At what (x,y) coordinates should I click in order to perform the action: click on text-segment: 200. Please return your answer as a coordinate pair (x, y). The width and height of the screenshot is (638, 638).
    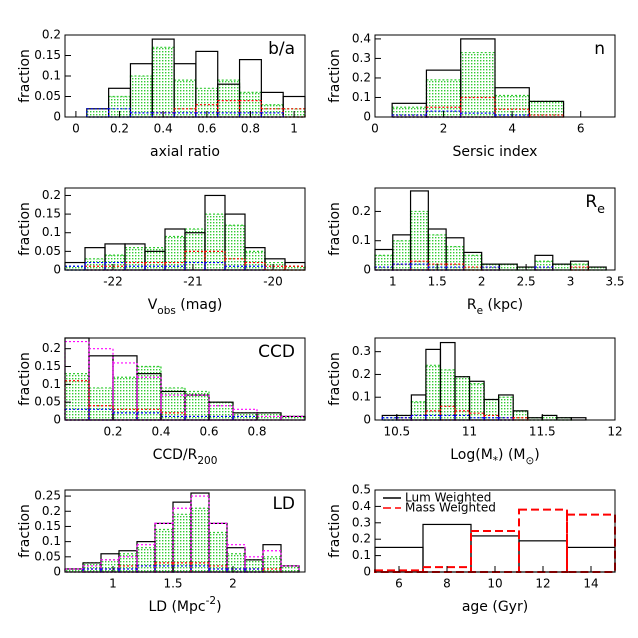
    Looking at the image, I should click on (207, 461).